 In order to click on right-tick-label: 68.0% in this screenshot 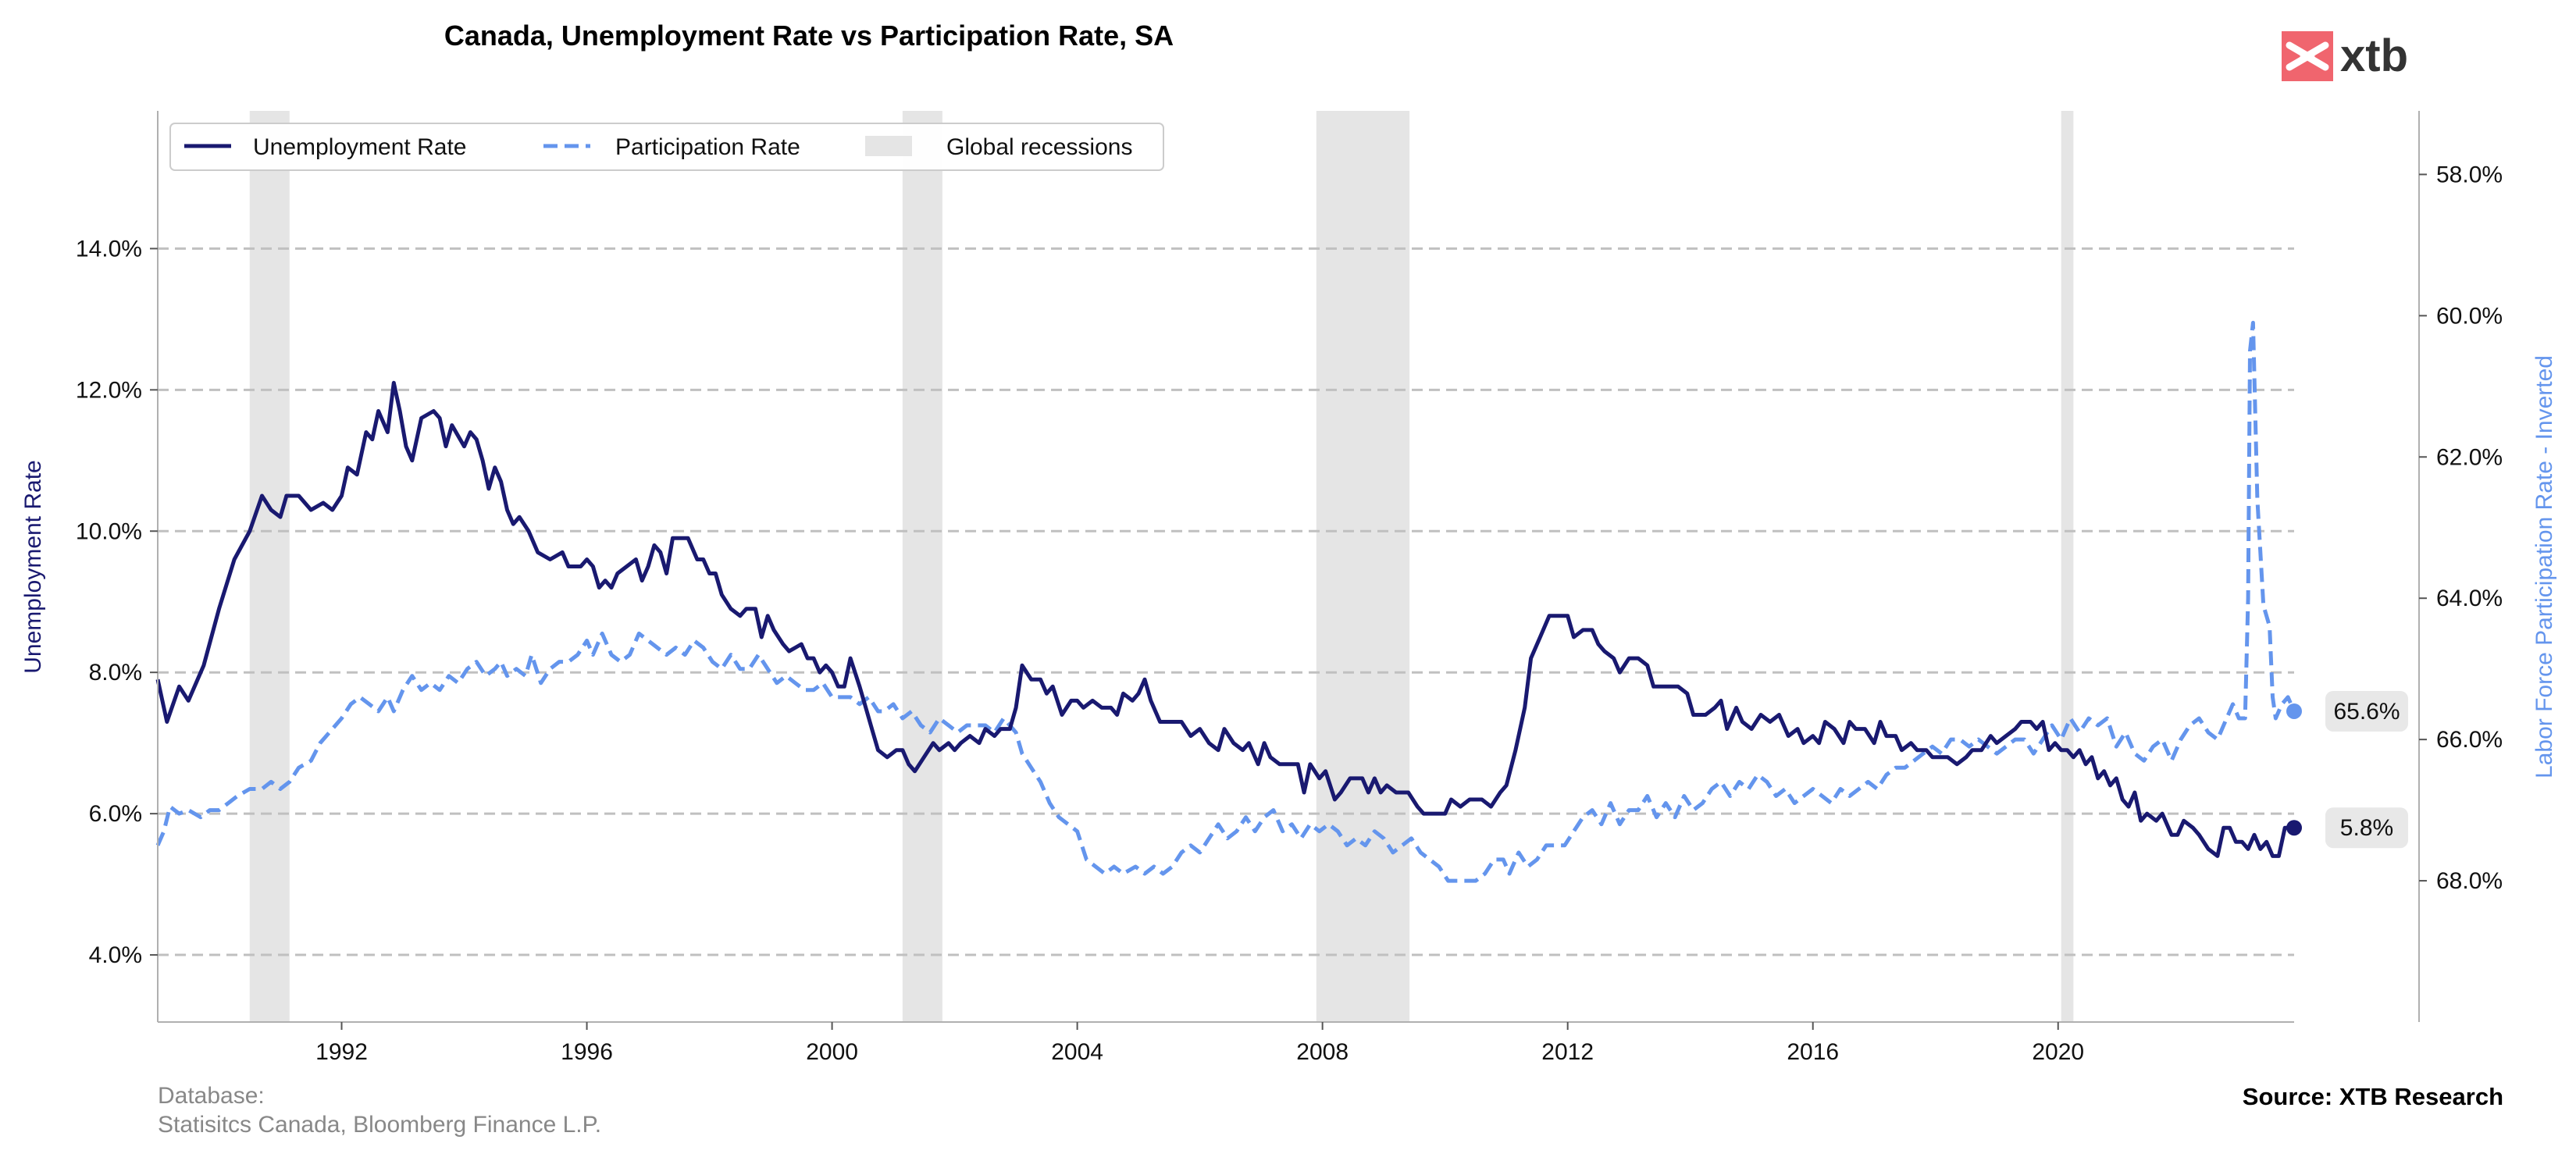, I will do `click(2469, 881)`.